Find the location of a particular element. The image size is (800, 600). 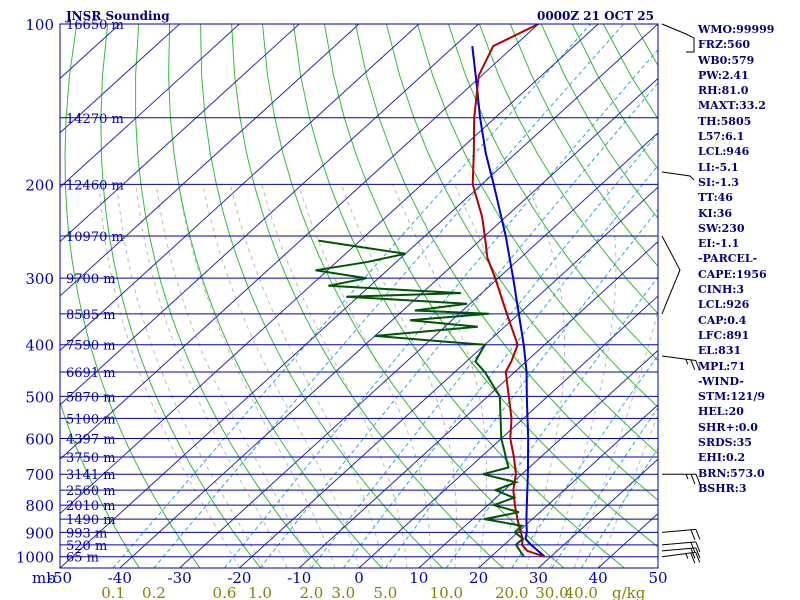

temperature-tick-label: 30 is located at coordinates (538, 578).